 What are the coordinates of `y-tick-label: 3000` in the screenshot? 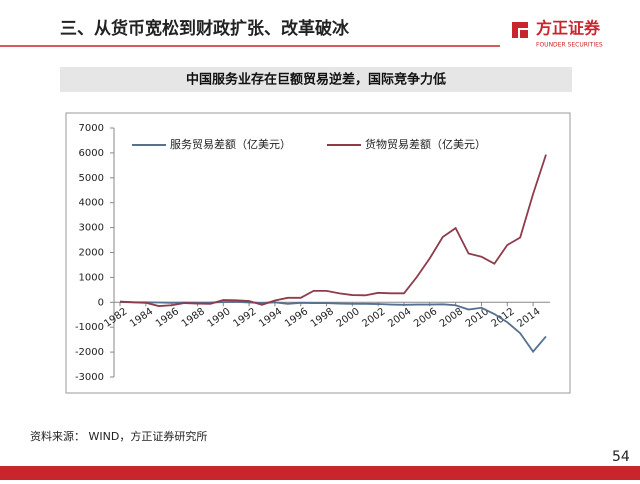 It's located at (91, 228).